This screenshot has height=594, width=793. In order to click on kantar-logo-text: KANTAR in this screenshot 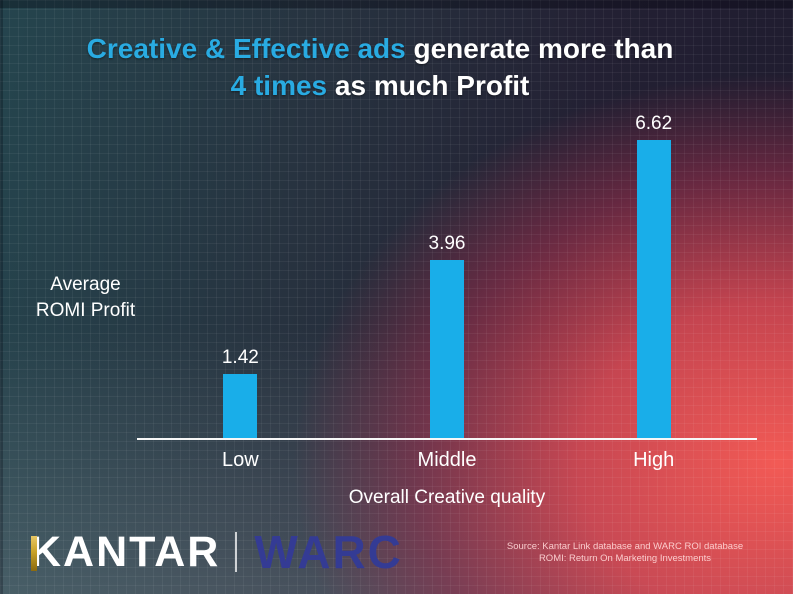, I will do `click(125, 552)`.